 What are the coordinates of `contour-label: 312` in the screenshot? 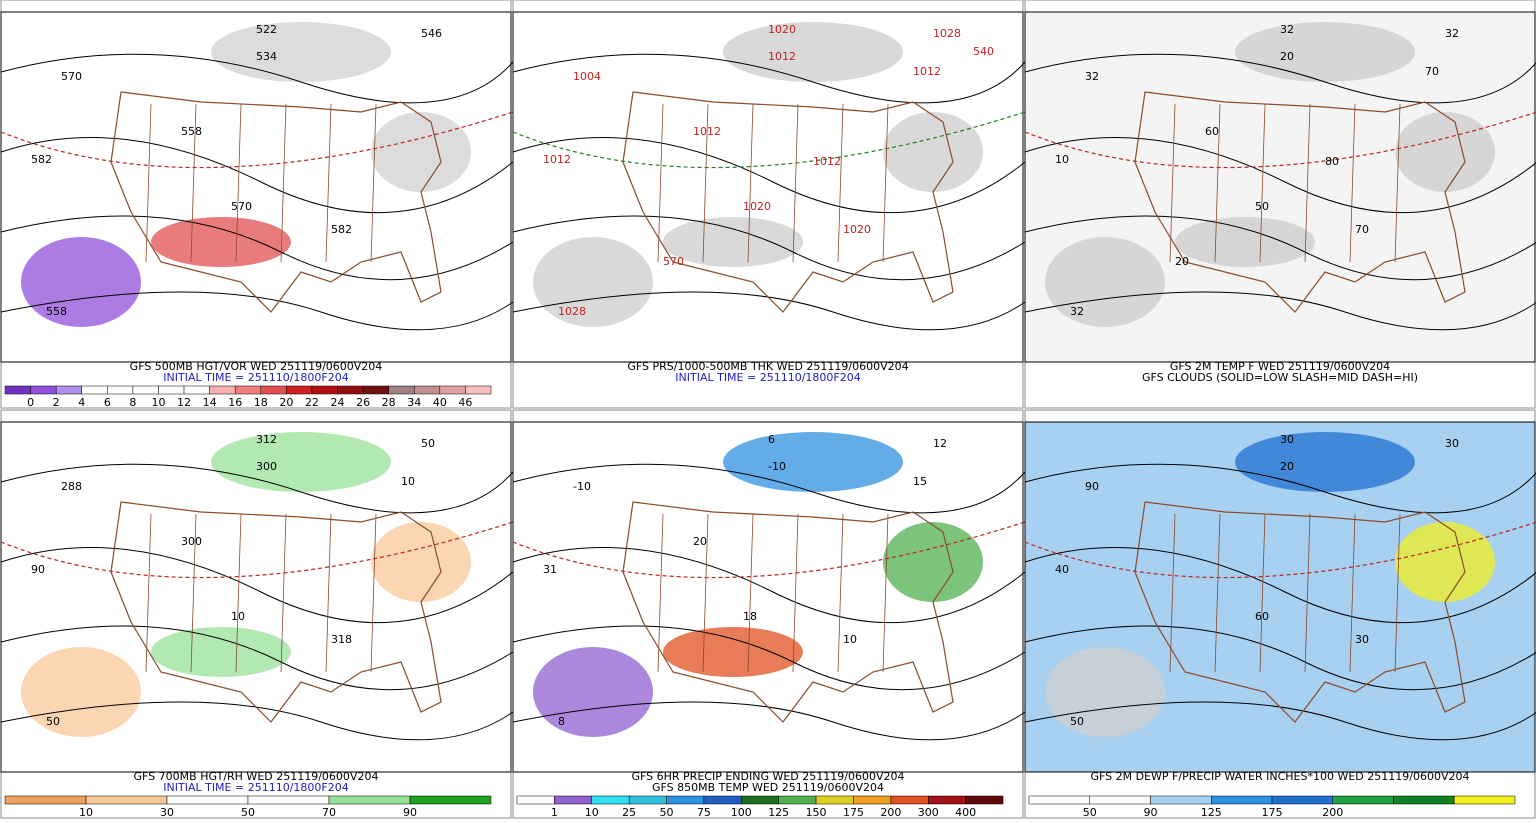 It's located at (266, 439).